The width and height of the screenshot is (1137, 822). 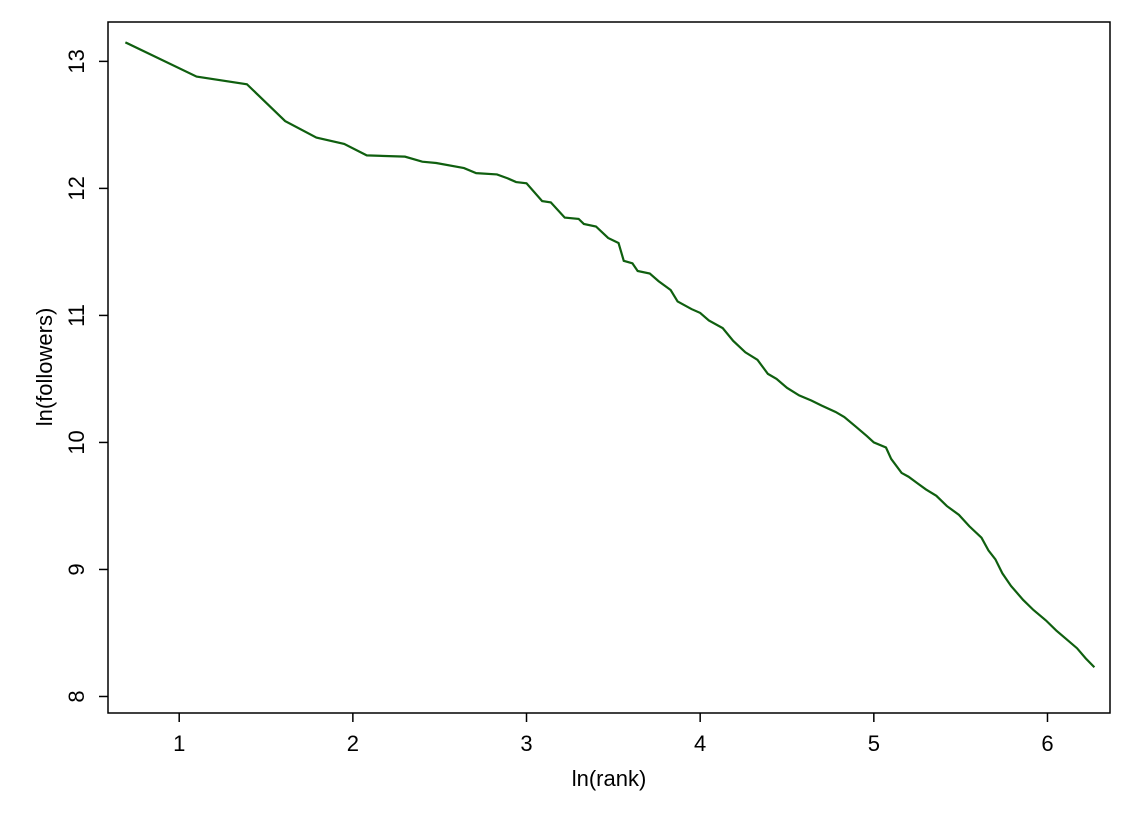 What do you see at coordinates (874, 743) in the screenshot?
I see `x-tick-label: 5` at bounding box center [874, 743].